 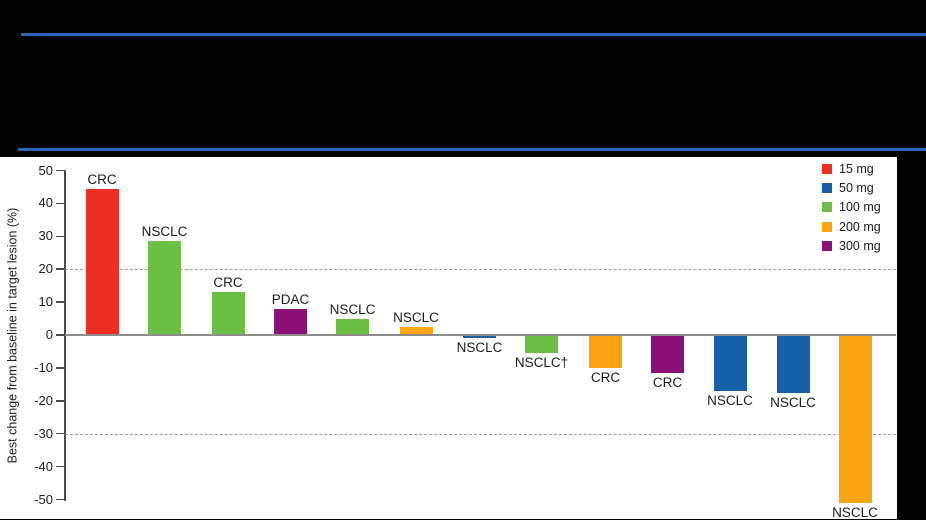 What do you see at coordinates (49, 334) in the screenshot?
I see `y-tick-label-0: 0` at bounding box center [49, 334].